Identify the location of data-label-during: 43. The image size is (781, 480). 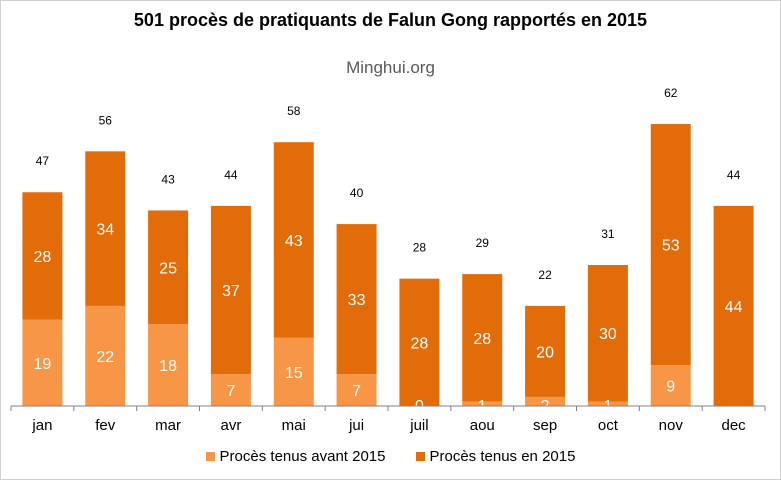
(294, 241).